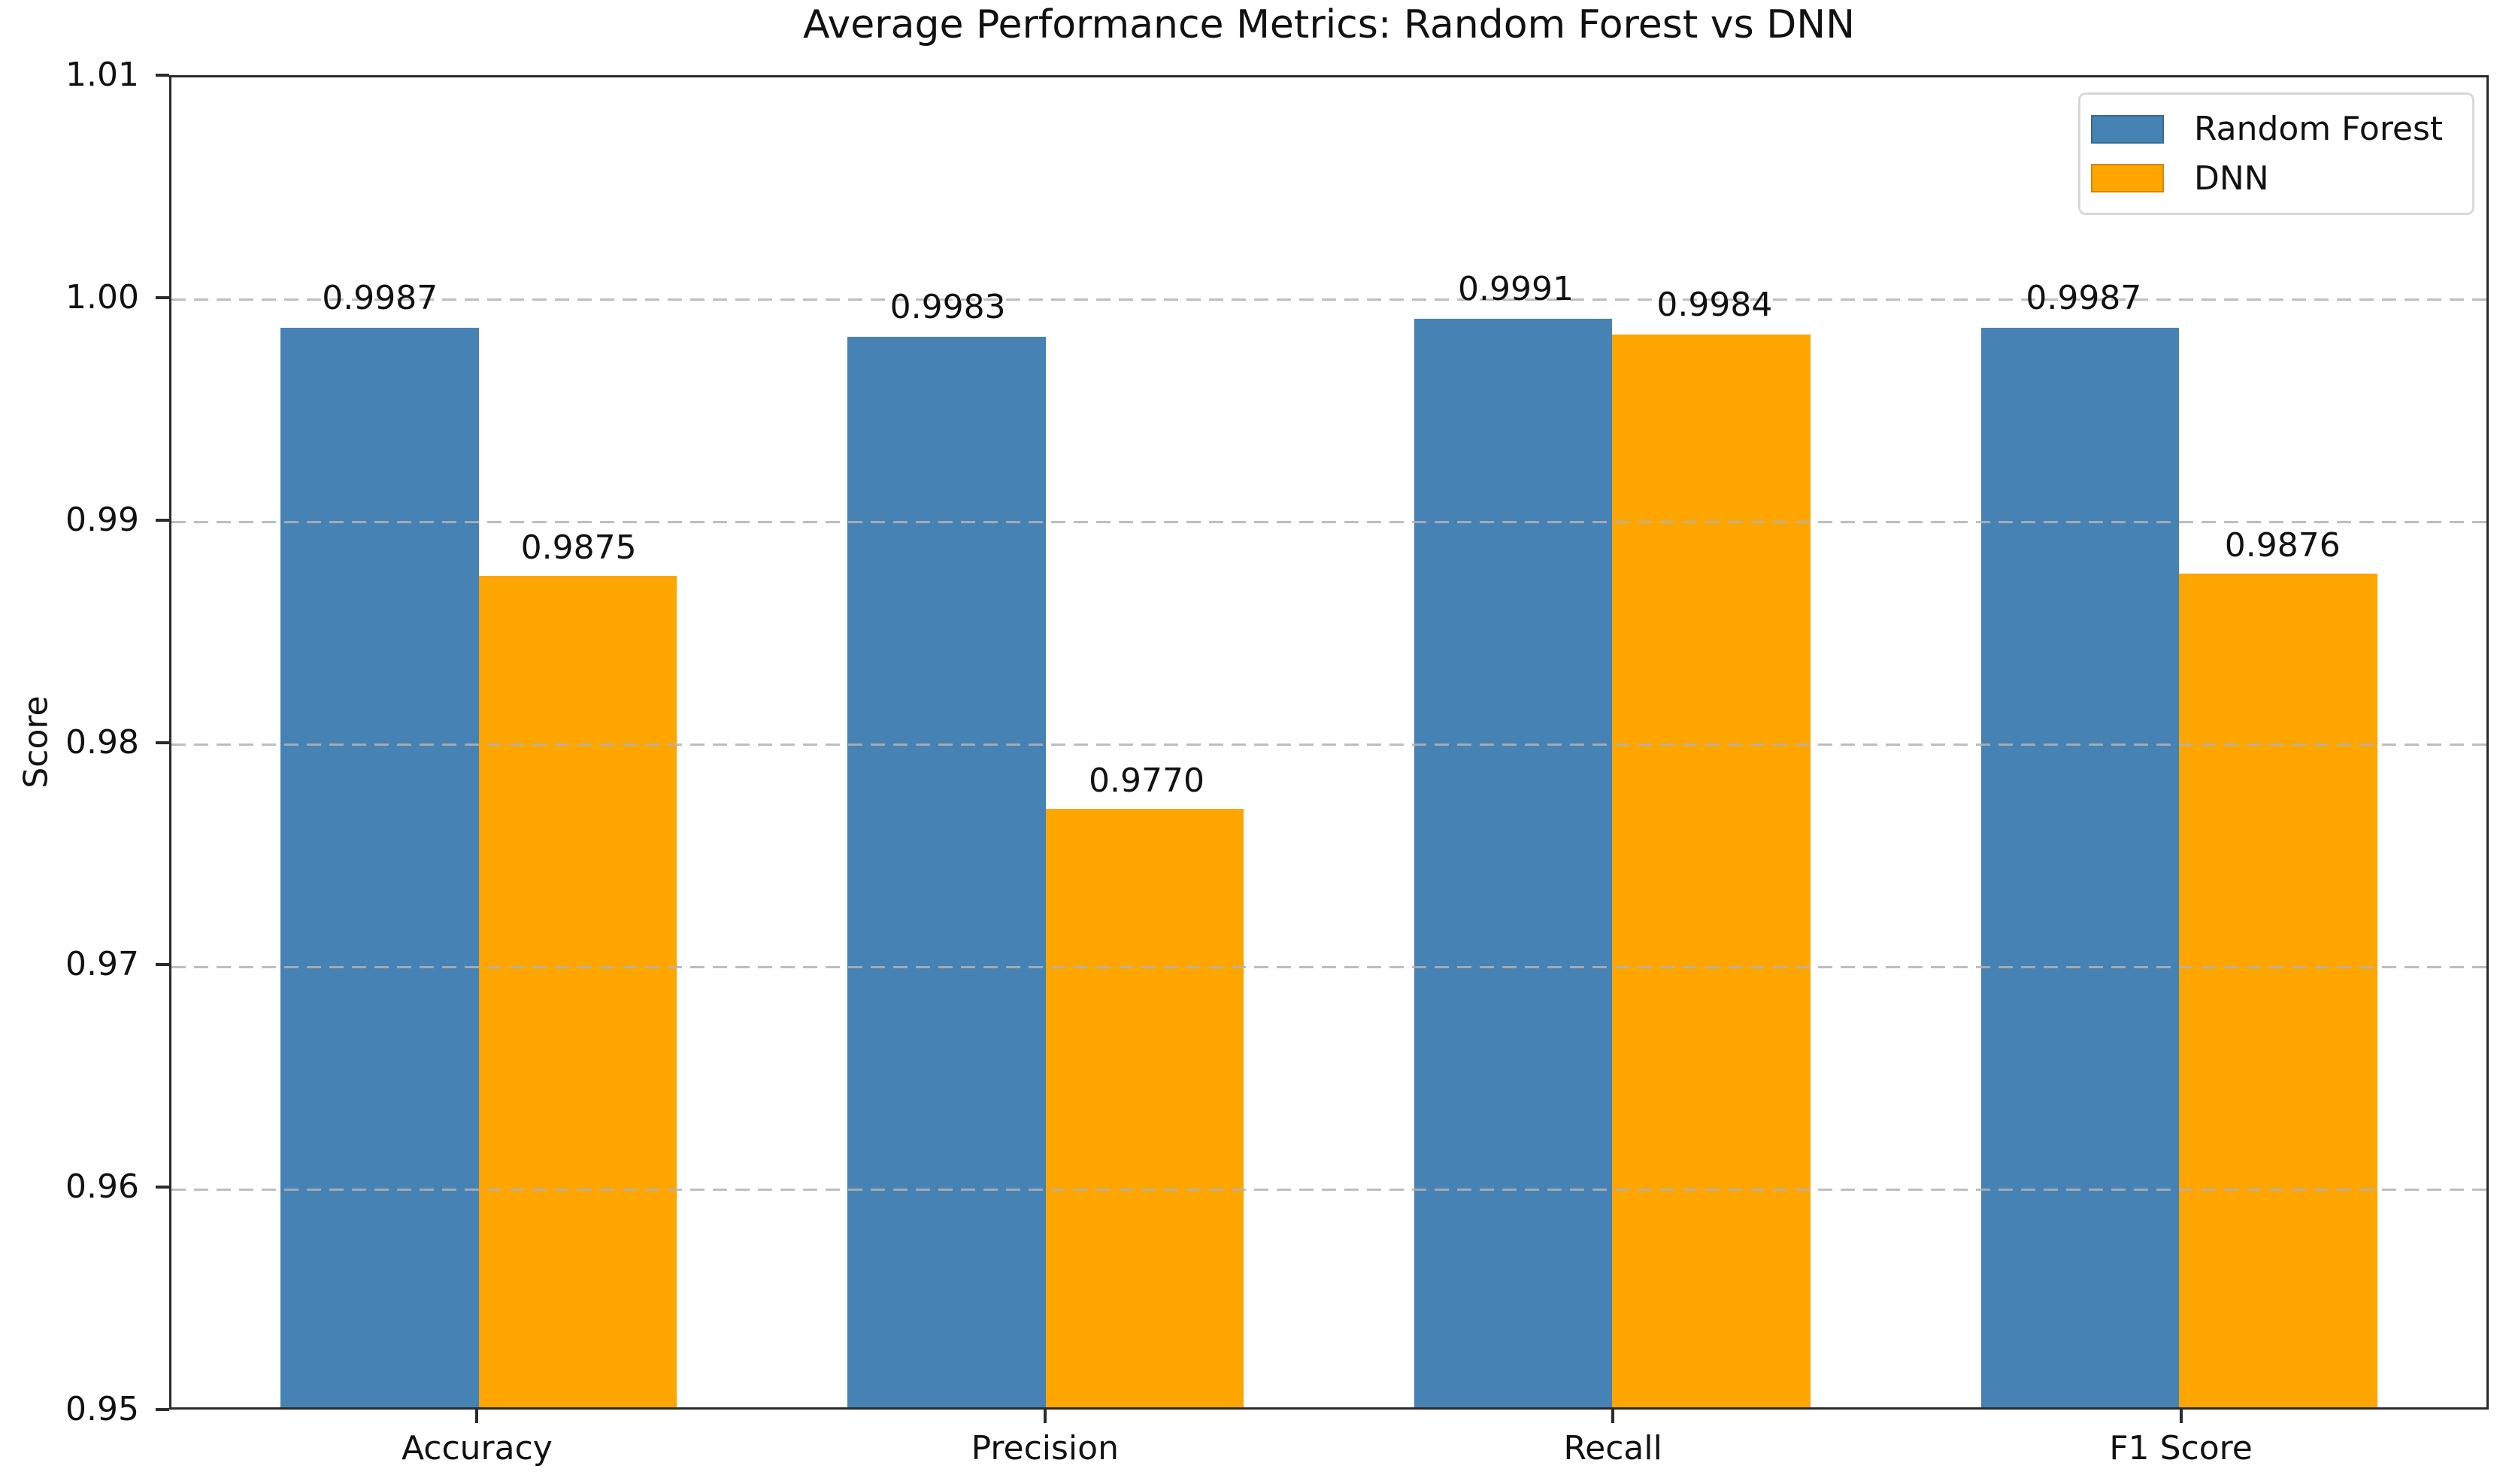 This screenshot has width=2503, height=1484. I want to click on gridline-0.98, so click(1329, 745).